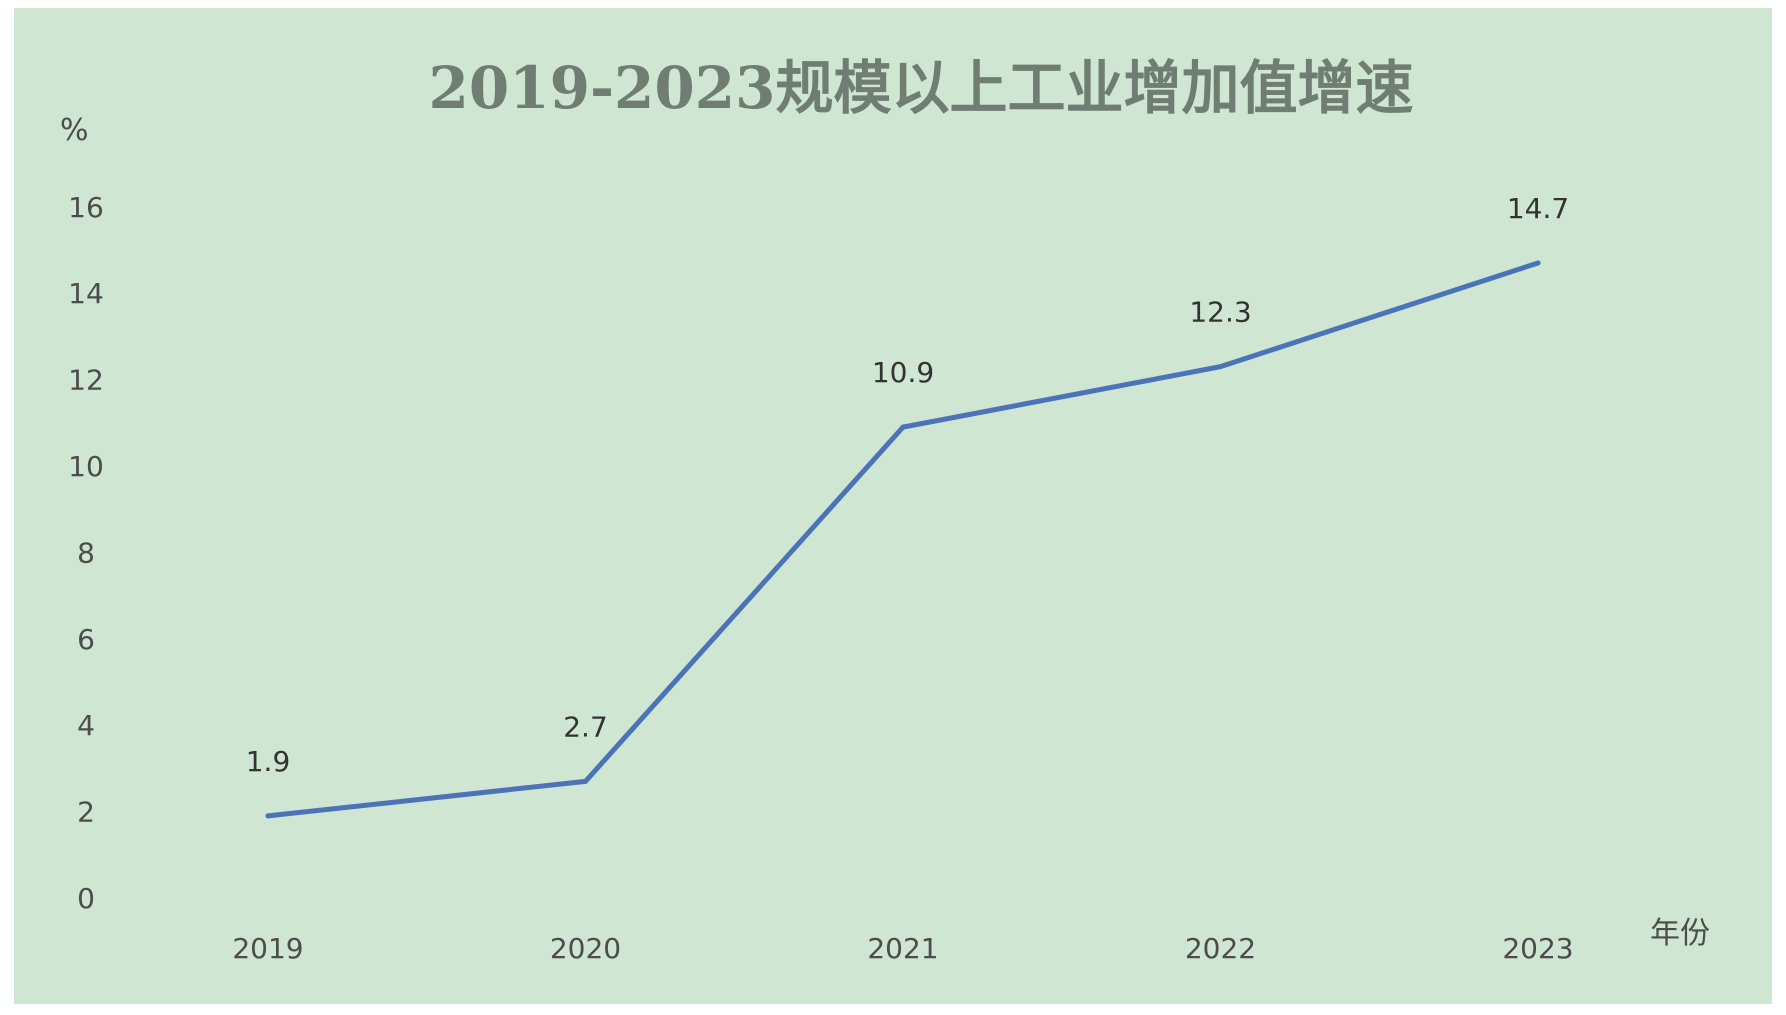  I want to click on y-tick-label: 8, so click(86, 552).